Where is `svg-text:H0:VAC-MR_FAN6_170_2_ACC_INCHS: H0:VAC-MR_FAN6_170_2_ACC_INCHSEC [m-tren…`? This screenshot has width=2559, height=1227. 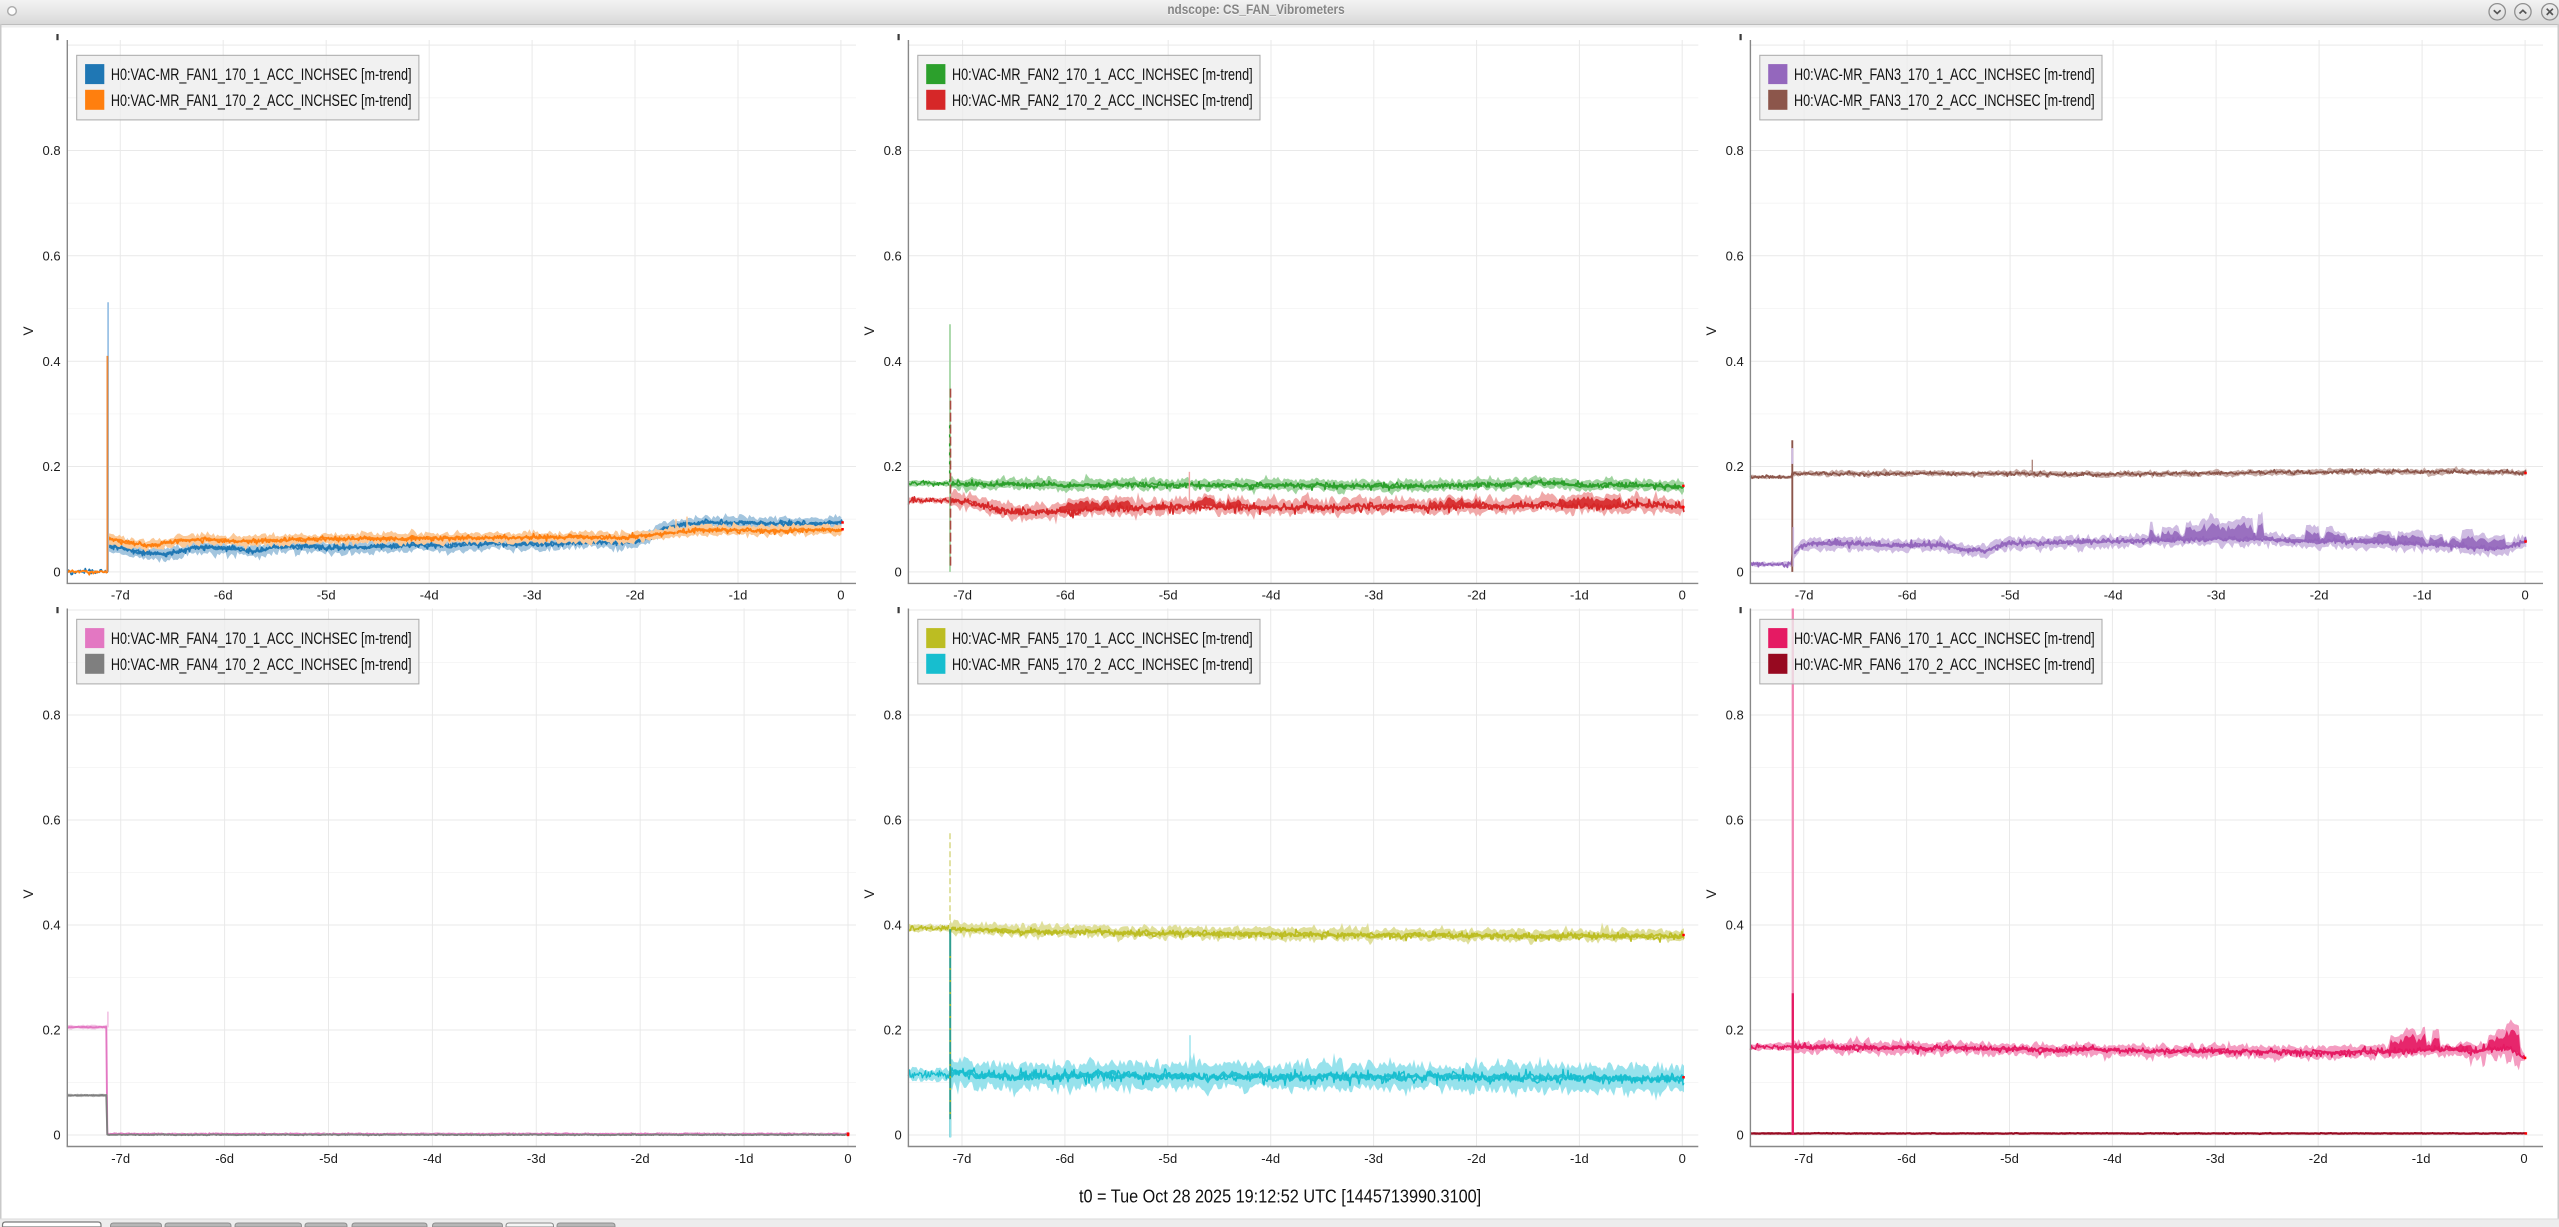 svg-text:H0:VAC-MR_FAN6_170_2_ACC_INCHS: H0:VAC-MR_FAN6_170_2_ACC_INCHSEC [m-tren… is located at coordinates (1944, 665).